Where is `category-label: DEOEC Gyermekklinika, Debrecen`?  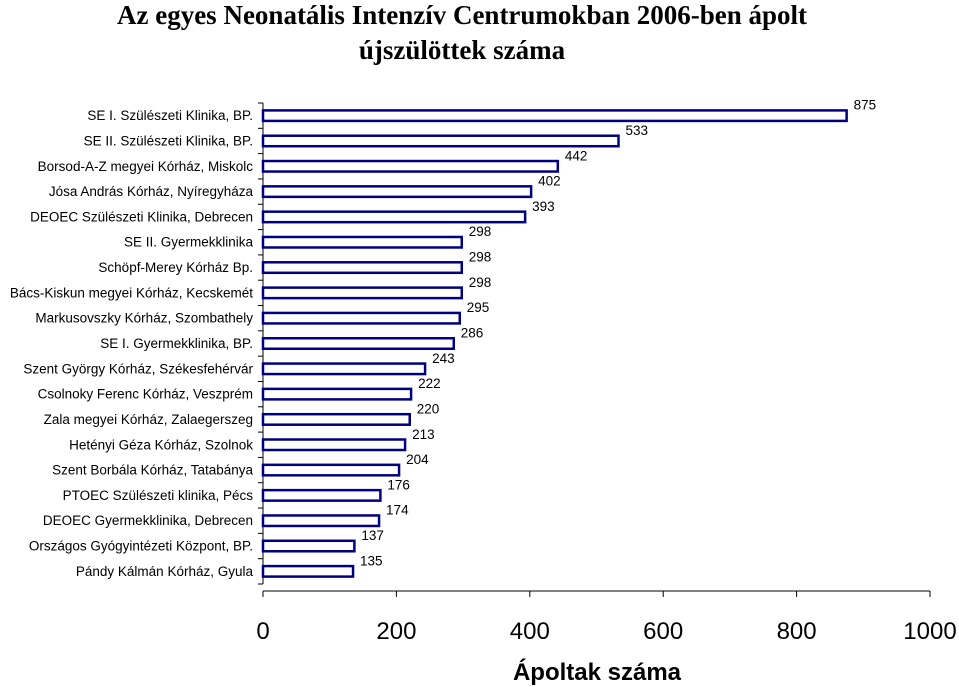 category-label: DEOEC Gyermekklinika, Debrecen is located at coordinates (148, 520).